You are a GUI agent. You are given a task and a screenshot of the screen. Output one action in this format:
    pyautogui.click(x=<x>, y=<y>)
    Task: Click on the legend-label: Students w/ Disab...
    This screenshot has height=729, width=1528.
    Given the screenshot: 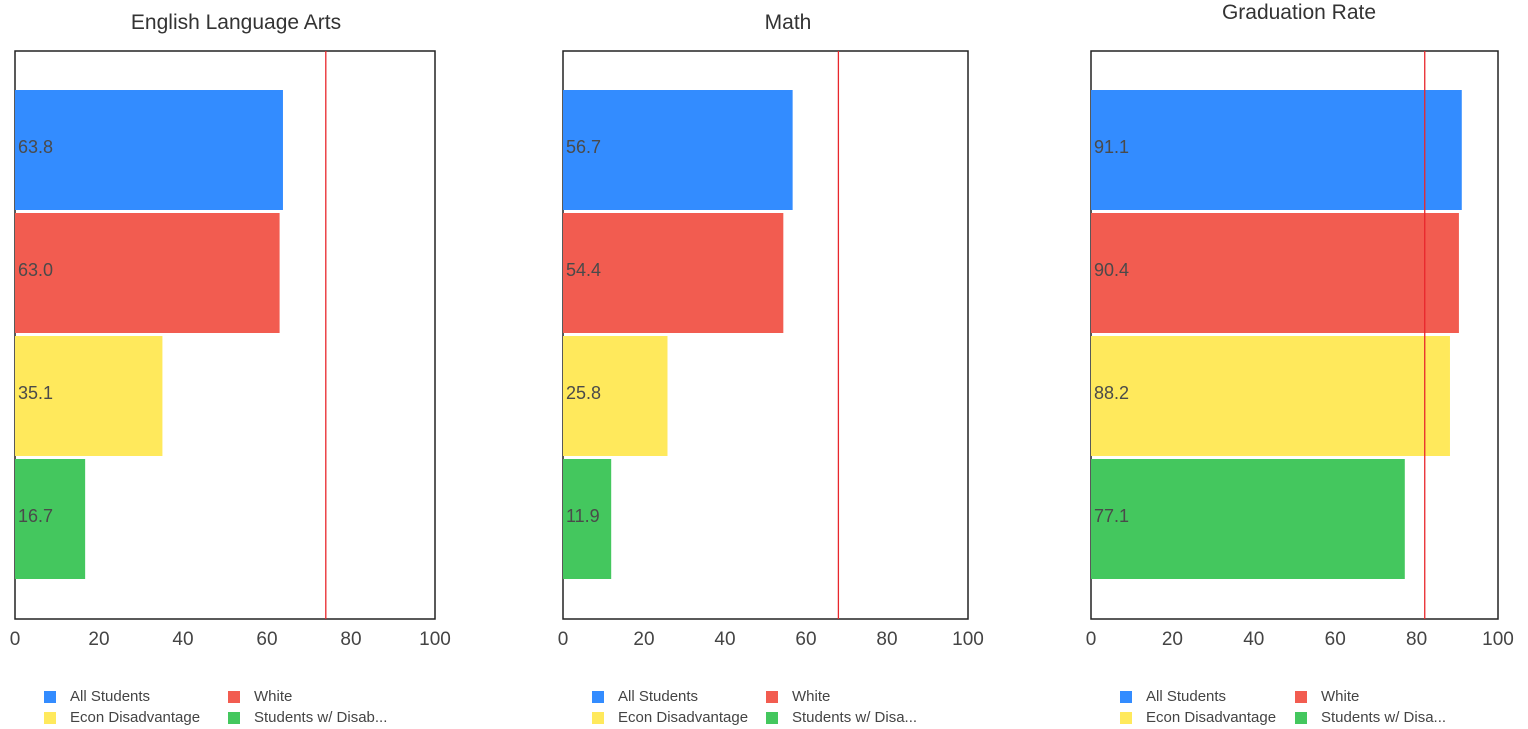 What is the action you would take?
    pyautogui.click(x=320, y=717)
    